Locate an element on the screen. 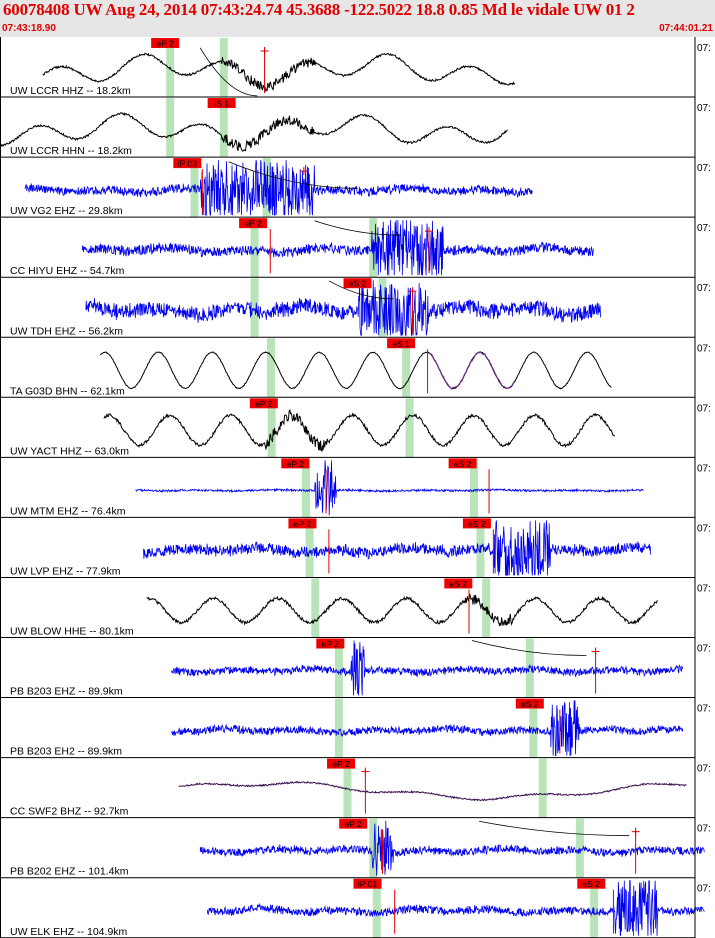  trace-row: eS 1 TA G03D BHN -- 62.1km 07: is located at coordinates (355, 368).